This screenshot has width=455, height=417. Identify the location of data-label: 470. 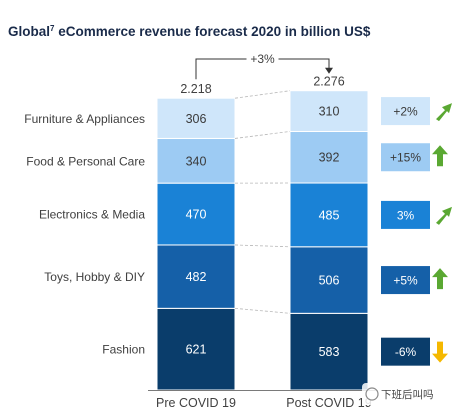
(196, 215).